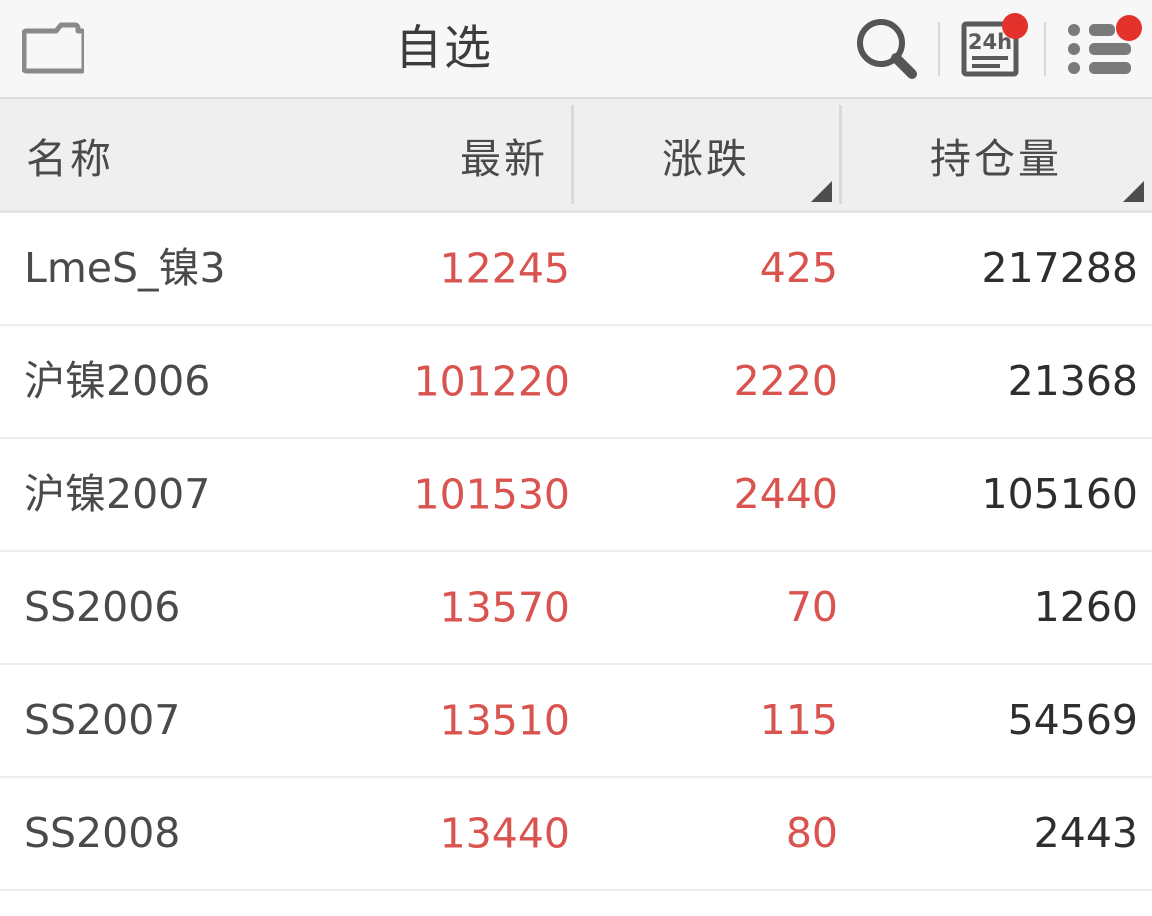 This screenshot has height=916, width=1152. I want to click on row-name-cell: 沪镍2006 101220, so click(286, 381).